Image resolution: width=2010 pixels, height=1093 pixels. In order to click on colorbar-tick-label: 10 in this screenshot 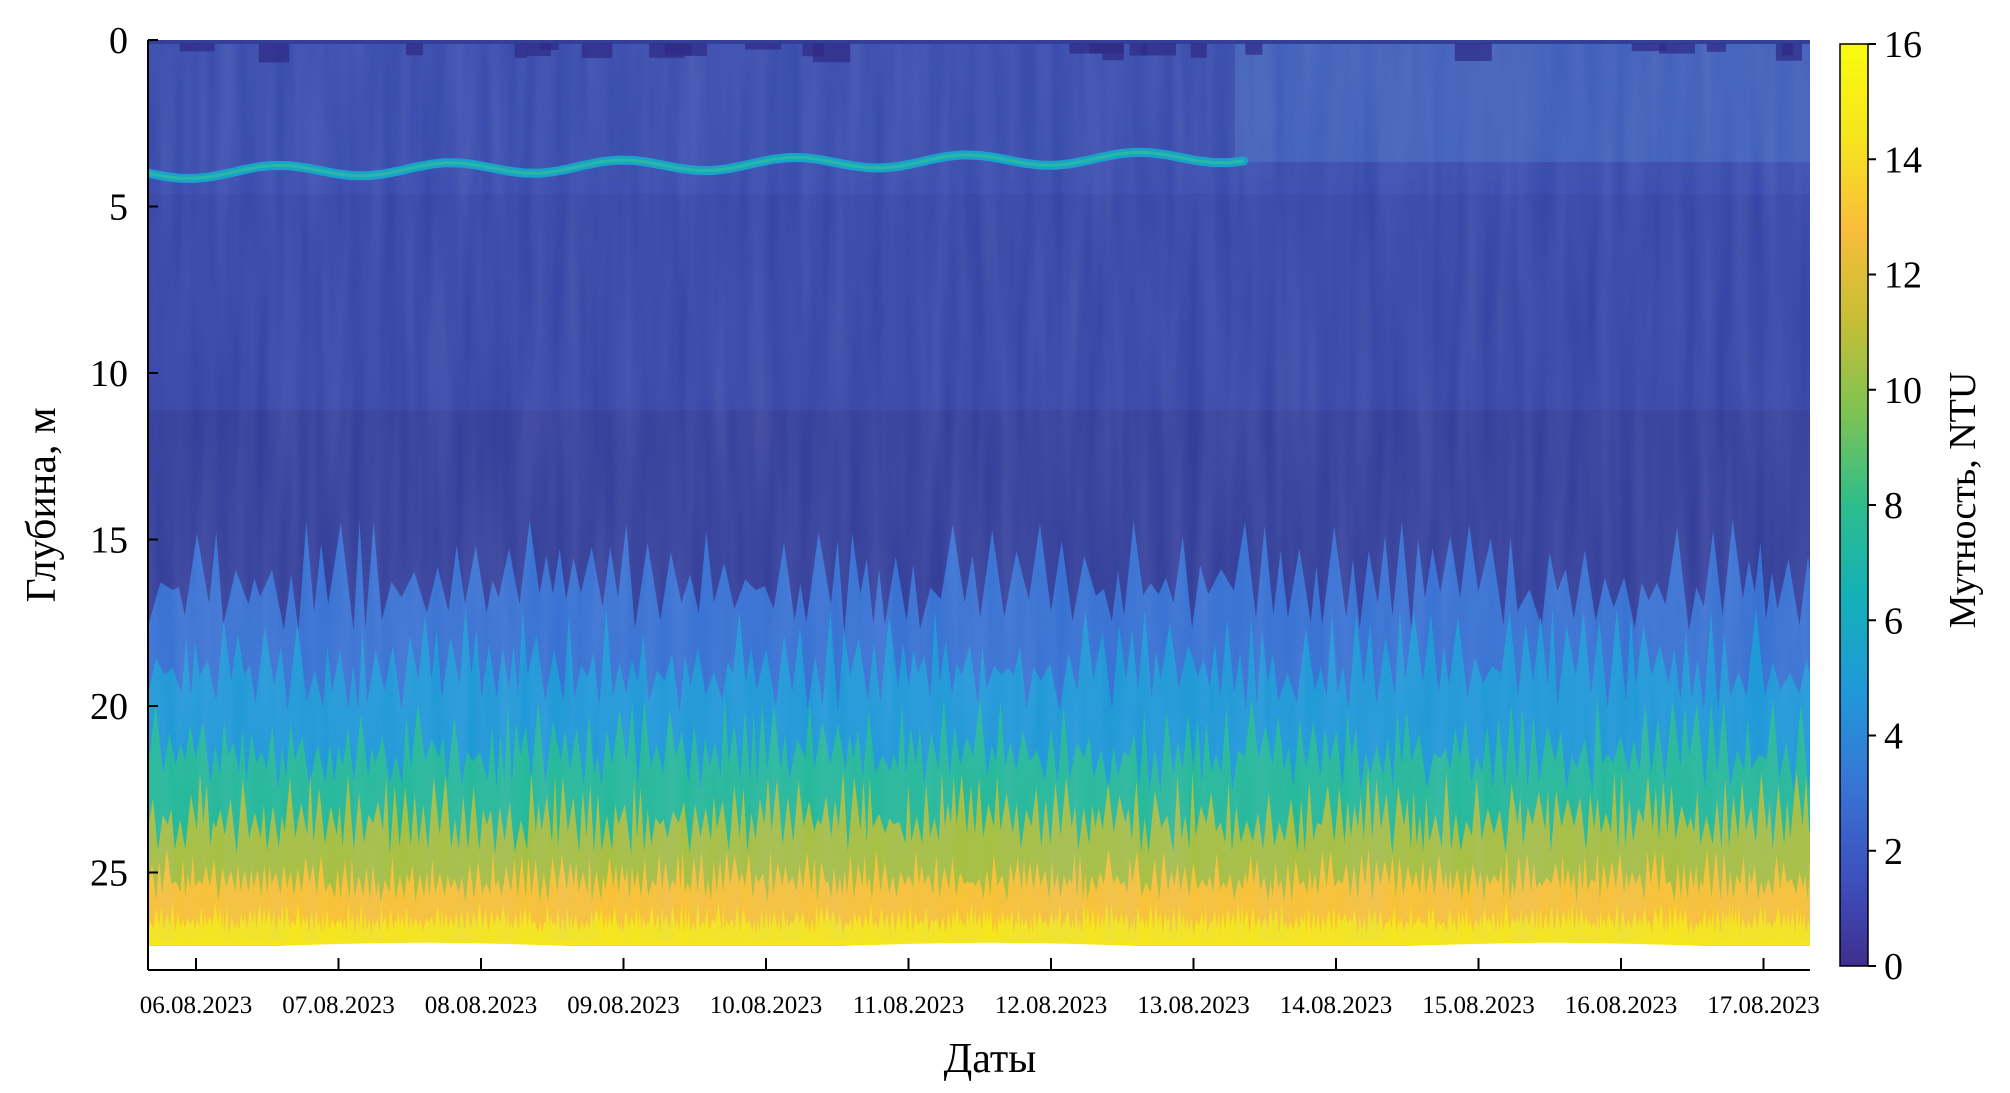, I will do `click(1903, 391)`.